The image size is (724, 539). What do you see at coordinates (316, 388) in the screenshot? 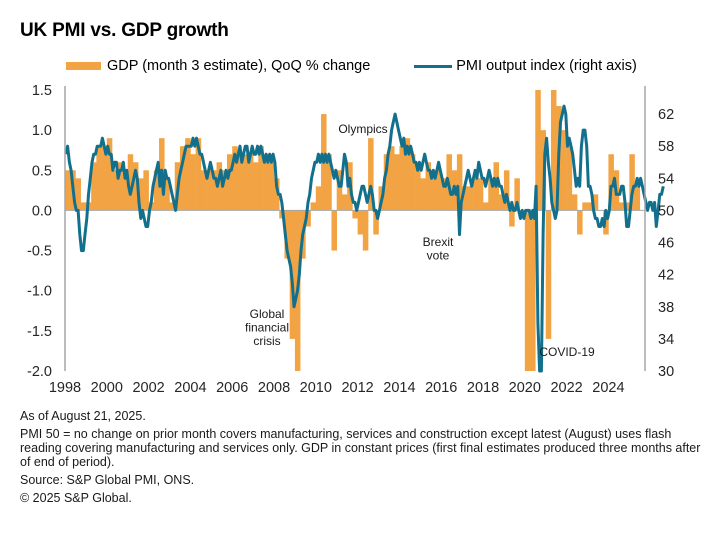
I see `x-tick-label: 2010` at bounding box center [316, 388].